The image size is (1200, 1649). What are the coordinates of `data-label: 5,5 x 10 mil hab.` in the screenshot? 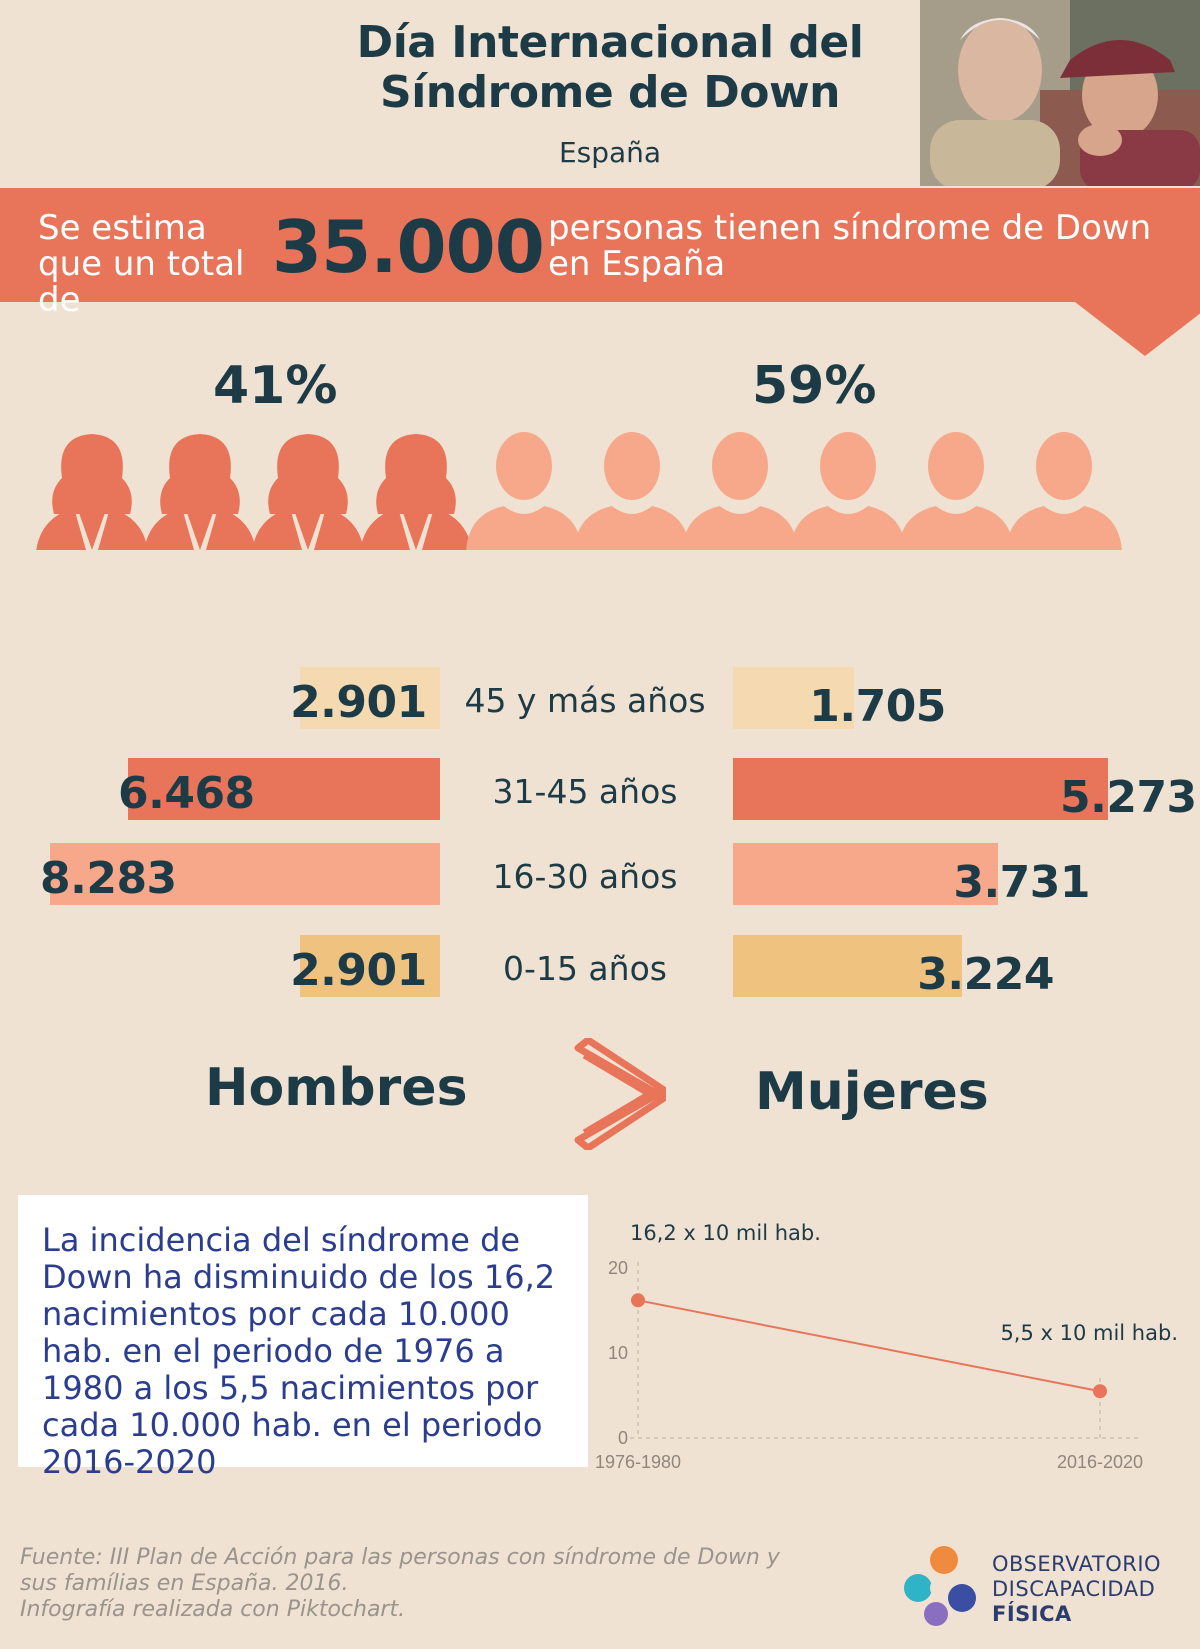 It's located at (1089, 1333).